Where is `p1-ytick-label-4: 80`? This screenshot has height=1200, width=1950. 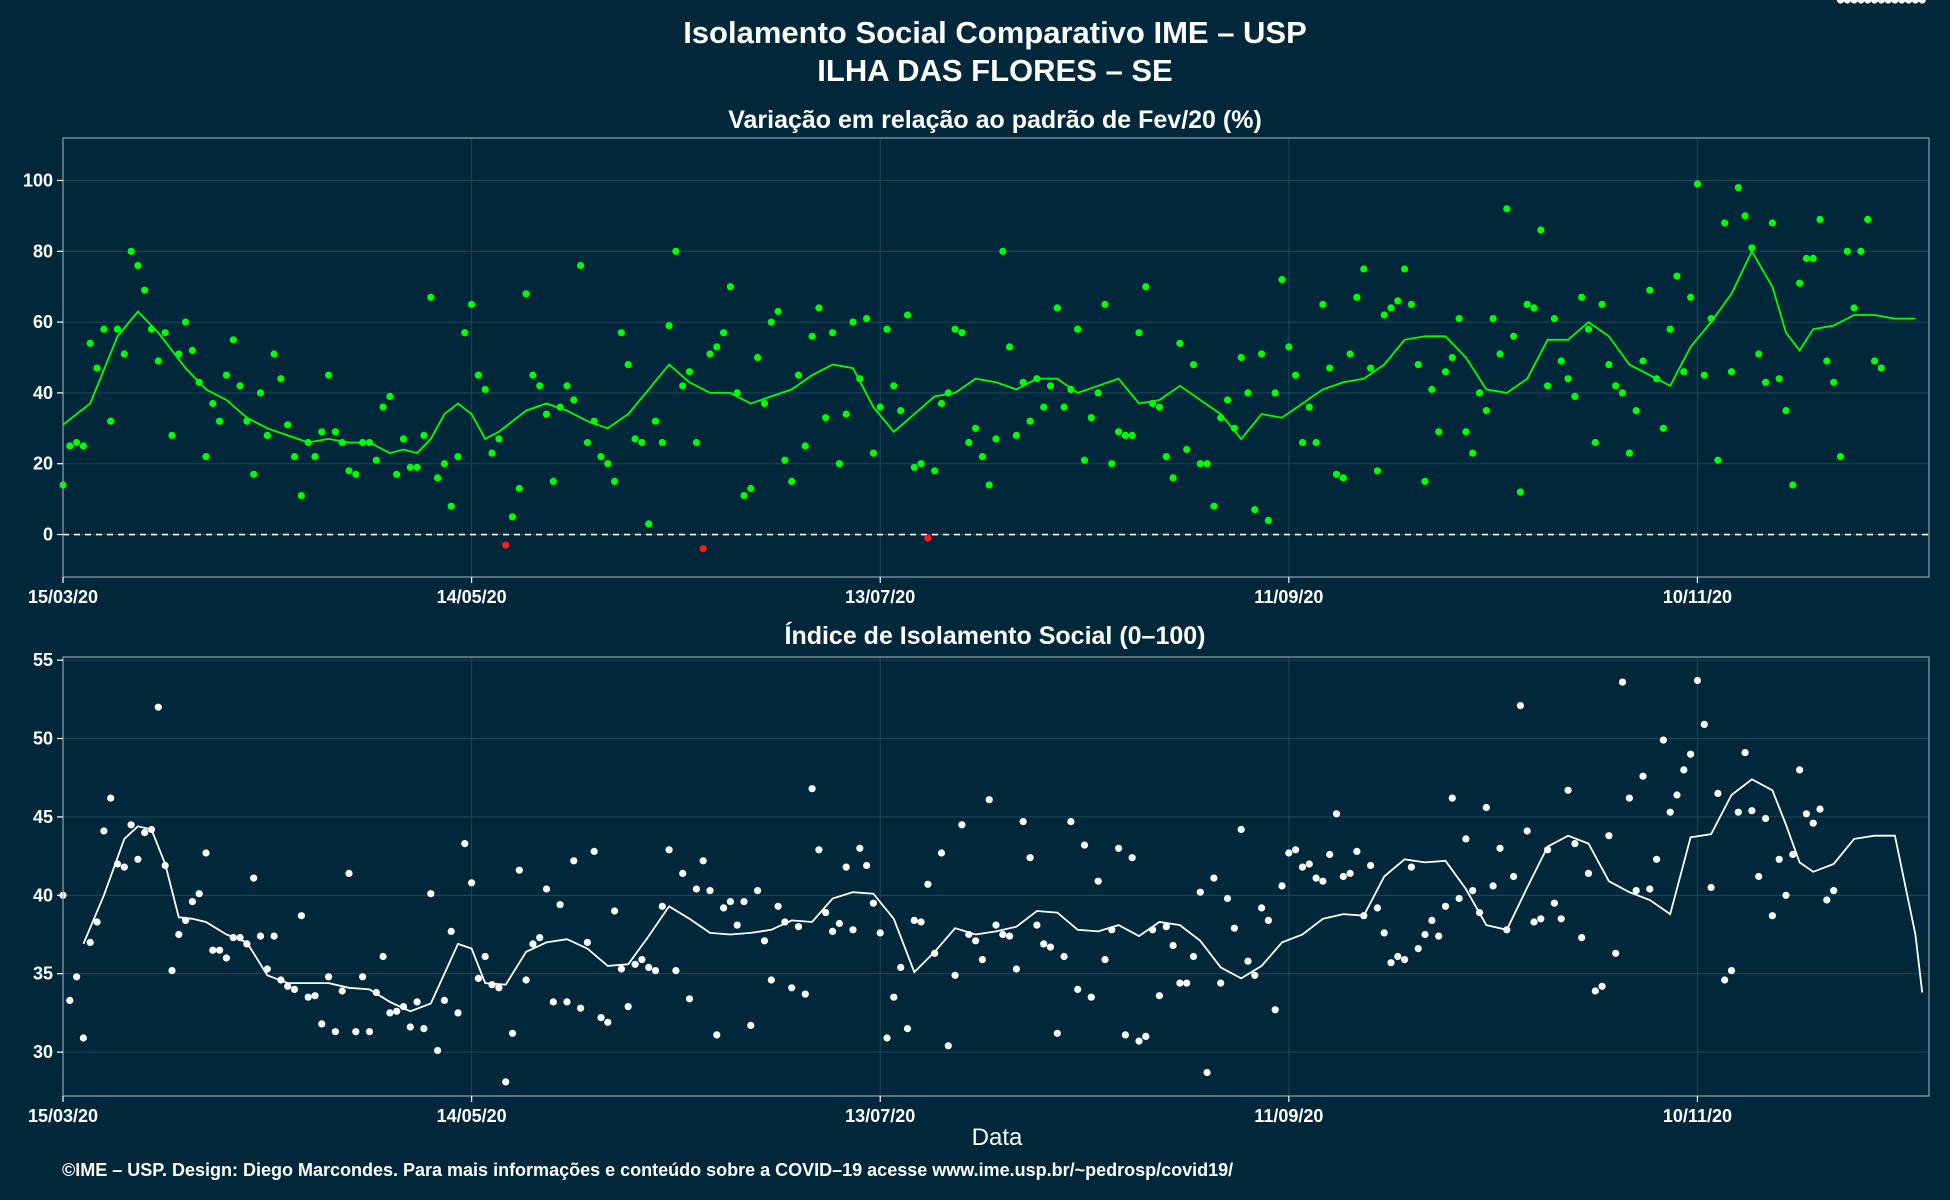 p1-ytick-label-4: 80 is located at coordinates (43, 251).